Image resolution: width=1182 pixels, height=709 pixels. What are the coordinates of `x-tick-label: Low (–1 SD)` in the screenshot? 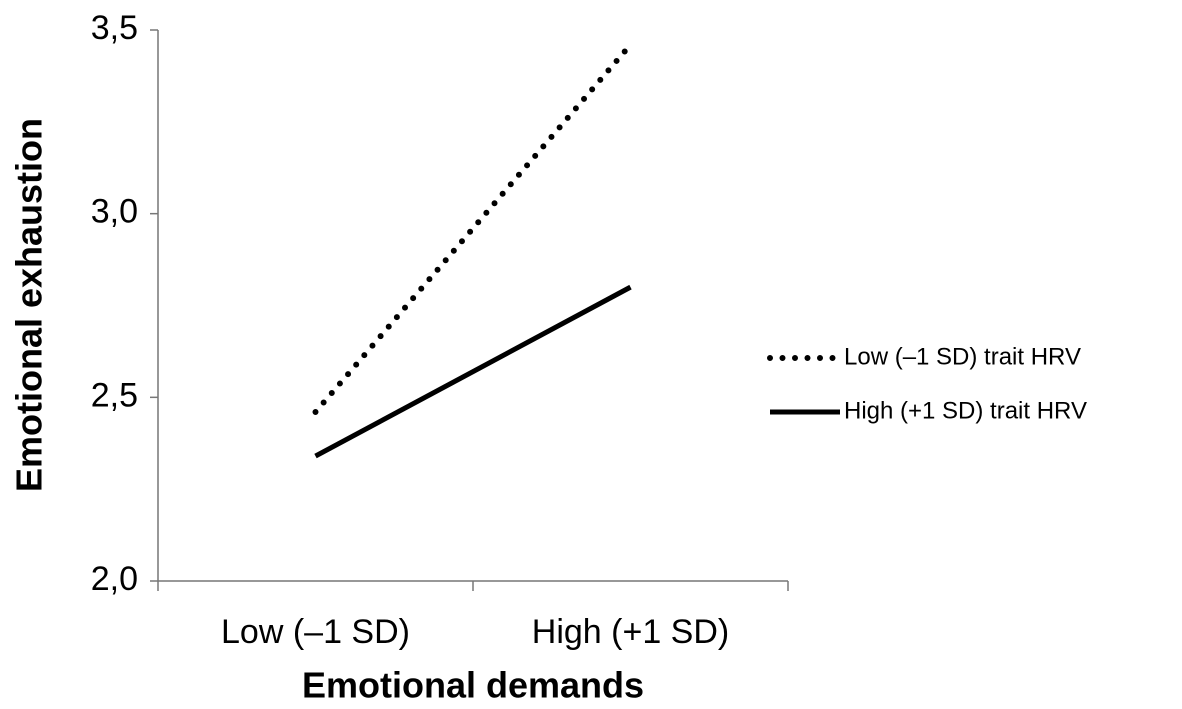 It's located at (315, 632).